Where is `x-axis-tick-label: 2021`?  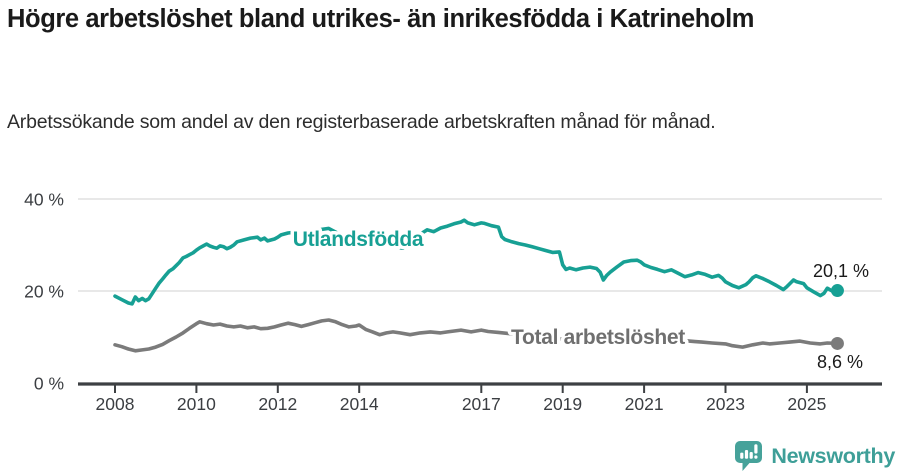 x-axis-tick-label: 2021 is located at coordinates (644, 404).